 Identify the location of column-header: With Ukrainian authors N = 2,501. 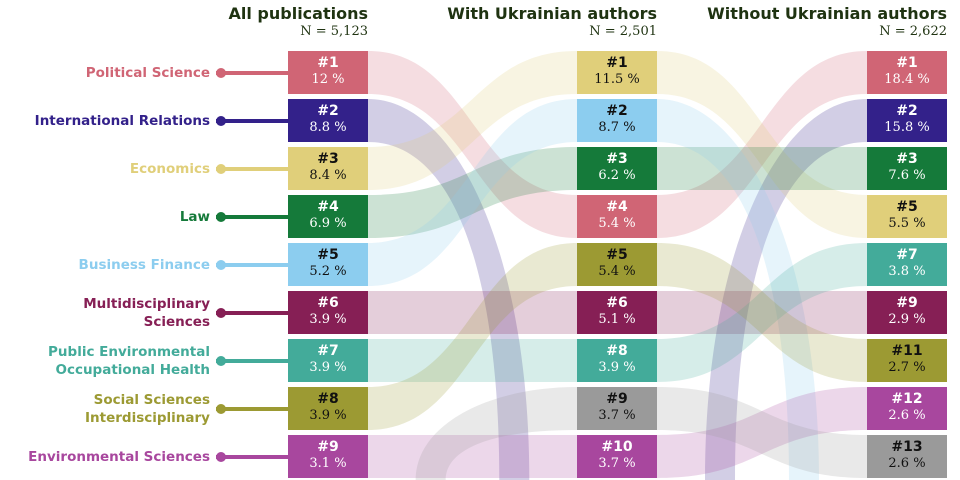
(552, 21).